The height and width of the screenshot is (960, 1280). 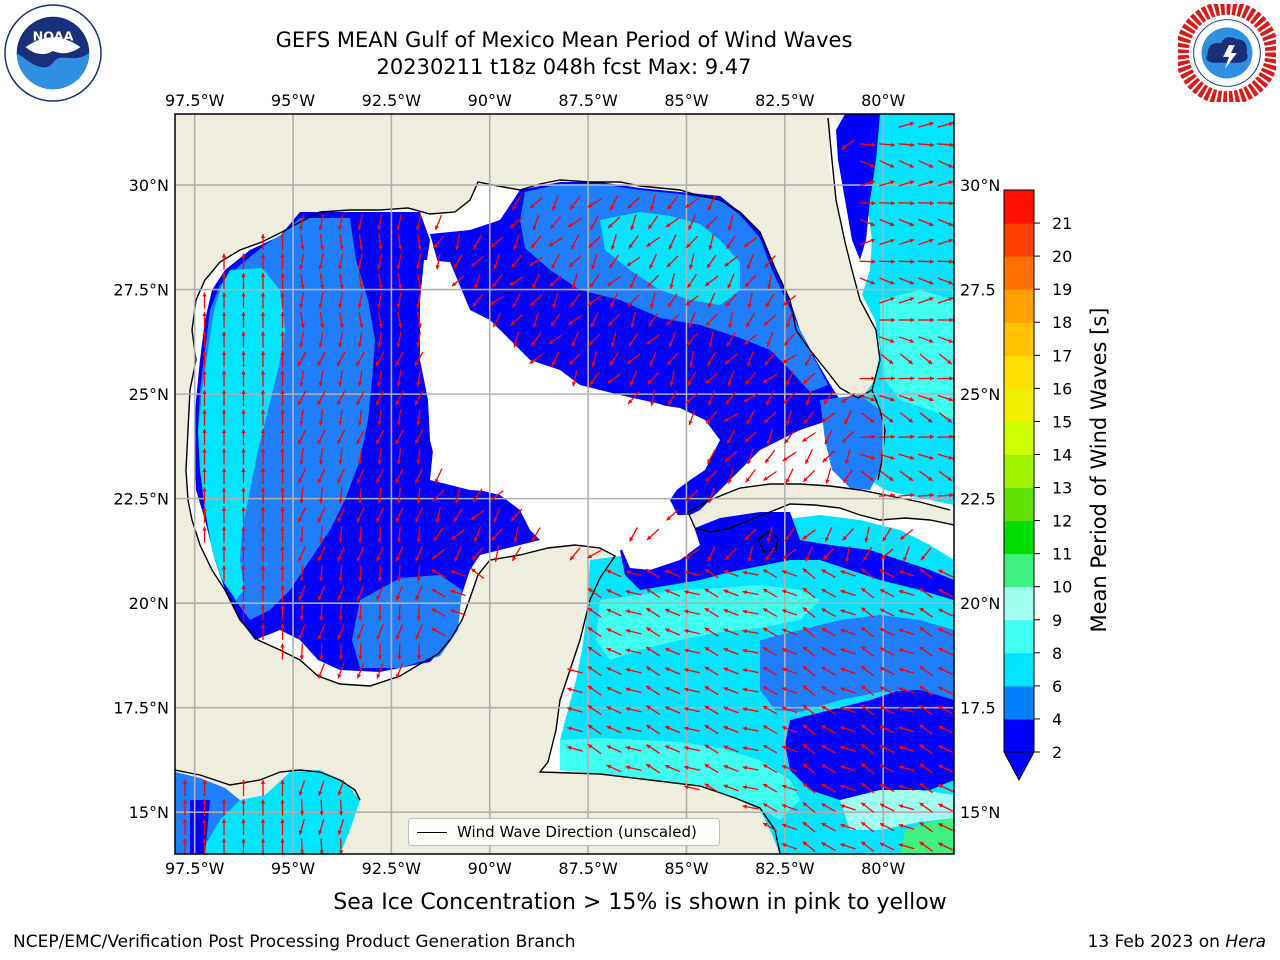 I want to click on lat-label-right: 25°N, so click(x=980, y=394).